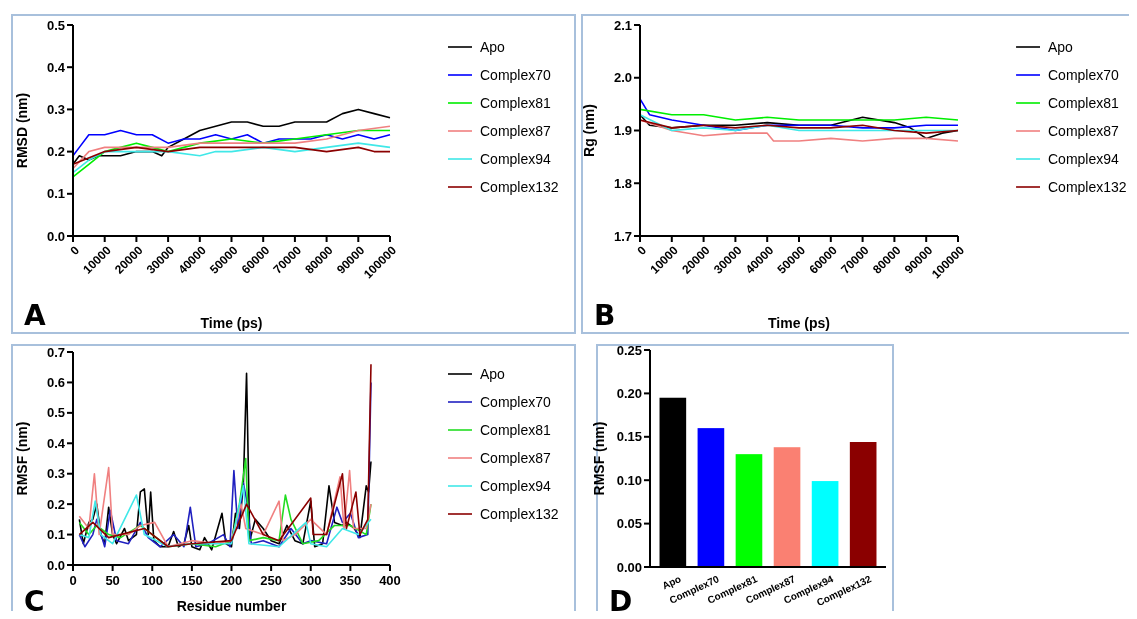 The image size is (1137, 619). What do you see at coordinates (35, 315) in the screenshot?
I see `text: A` at bounding box center [35, 315].